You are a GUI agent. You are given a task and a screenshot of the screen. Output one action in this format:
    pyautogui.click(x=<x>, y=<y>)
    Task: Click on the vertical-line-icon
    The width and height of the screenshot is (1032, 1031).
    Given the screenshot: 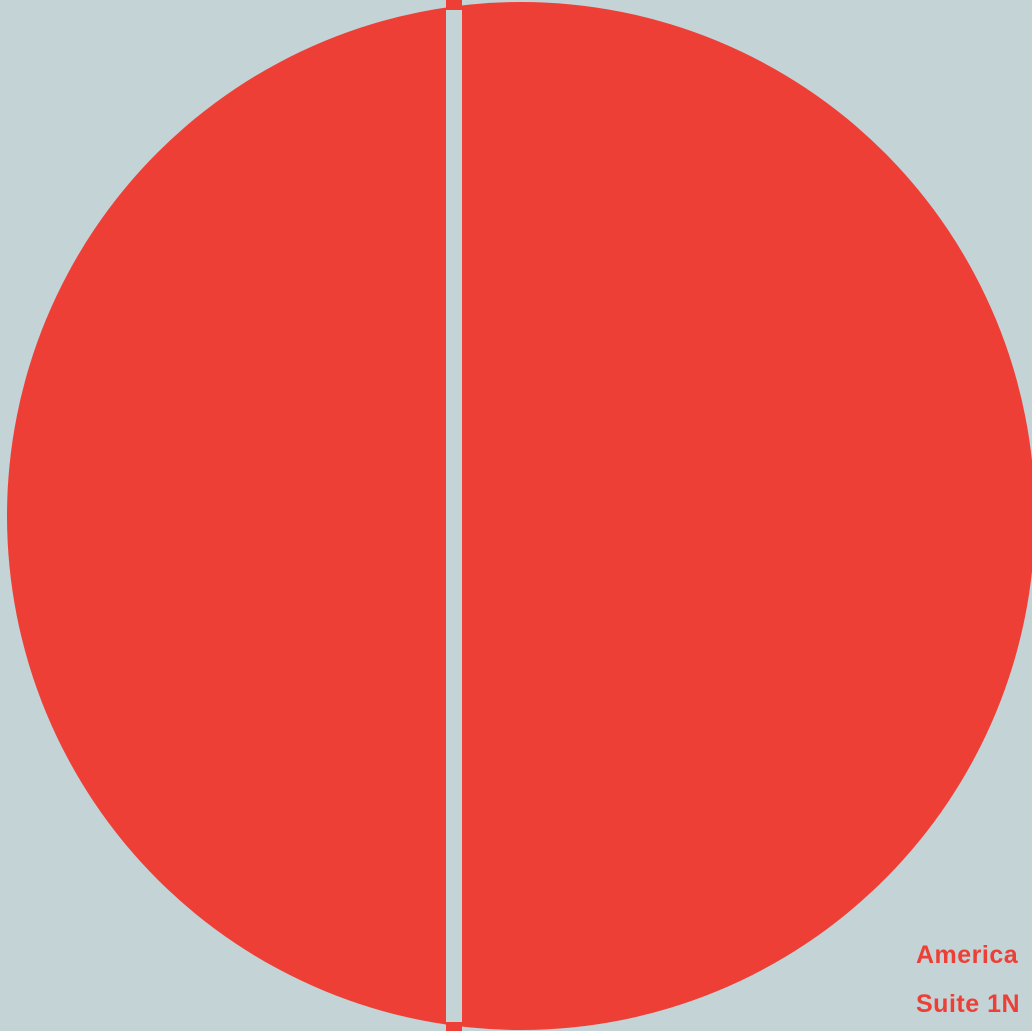 What is the action you would take?
    pyautogui.click(x=454, y=516)
    